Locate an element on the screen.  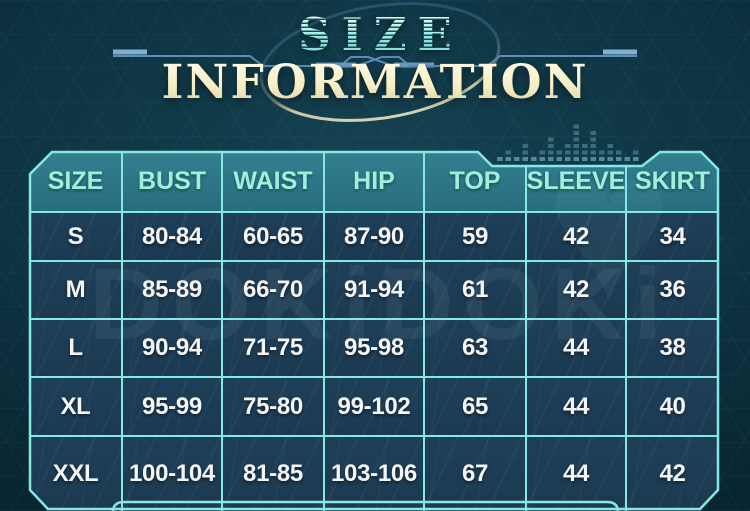
header-size: SIZE is located at coordinates (75, 181).